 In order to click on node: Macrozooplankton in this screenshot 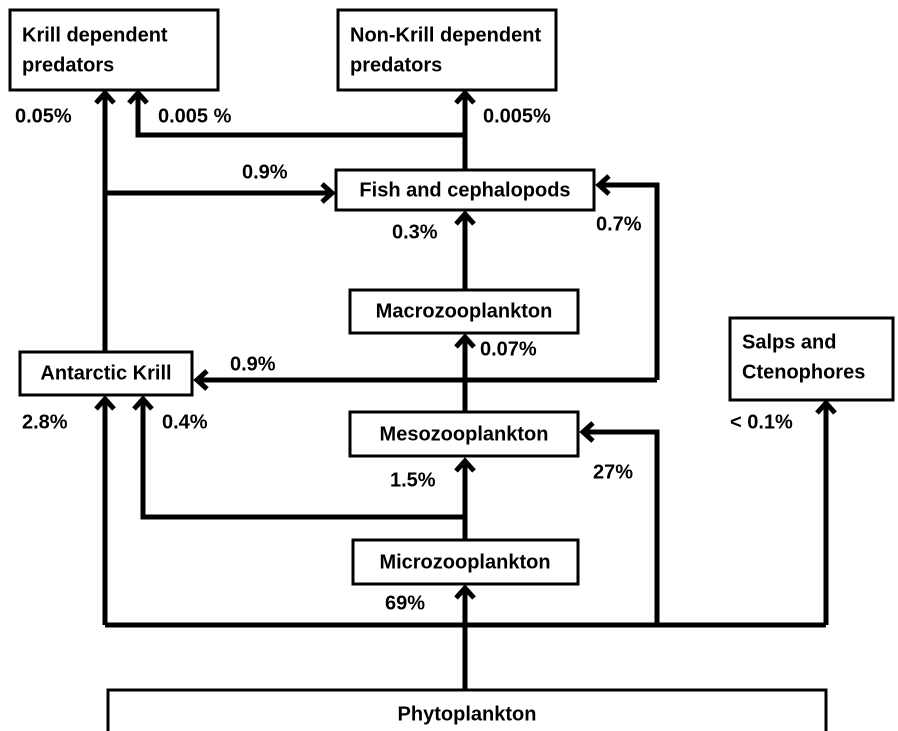, I will do `click(464, 311)`.